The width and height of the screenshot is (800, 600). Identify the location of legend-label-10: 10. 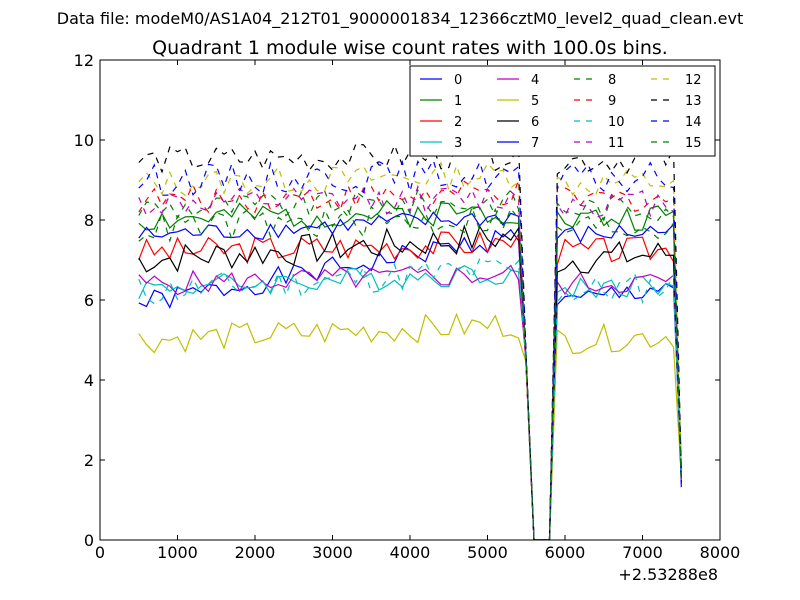
(616, 122).